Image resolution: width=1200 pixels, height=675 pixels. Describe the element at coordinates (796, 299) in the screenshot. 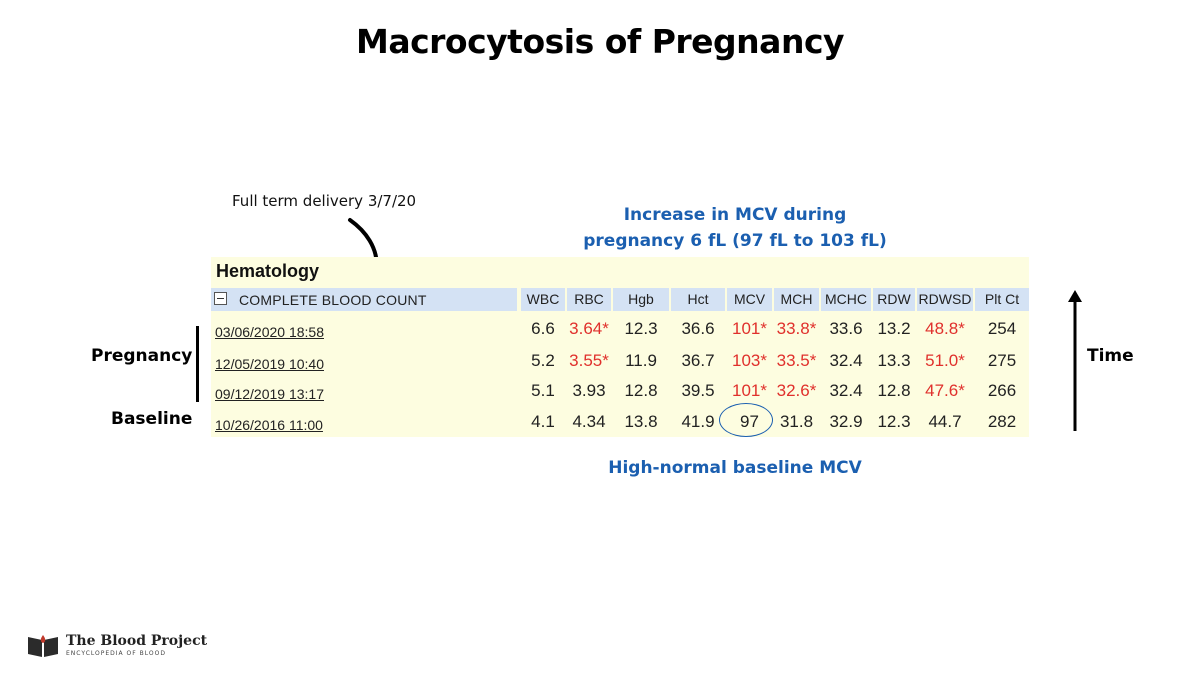

I see `col-header-mch: MCH` at that location.